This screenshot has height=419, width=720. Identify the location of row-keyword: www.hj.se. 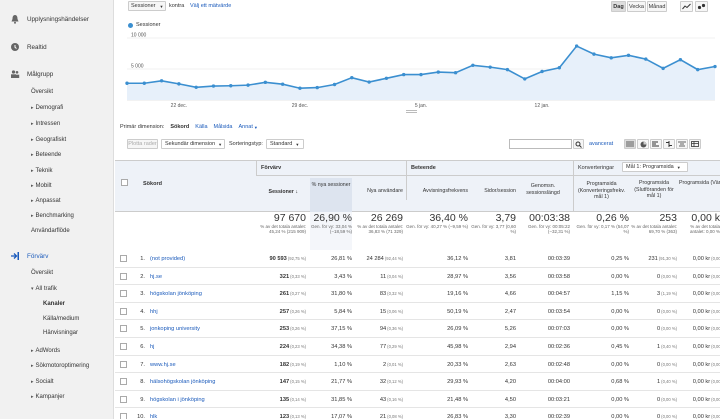
(163, 364).